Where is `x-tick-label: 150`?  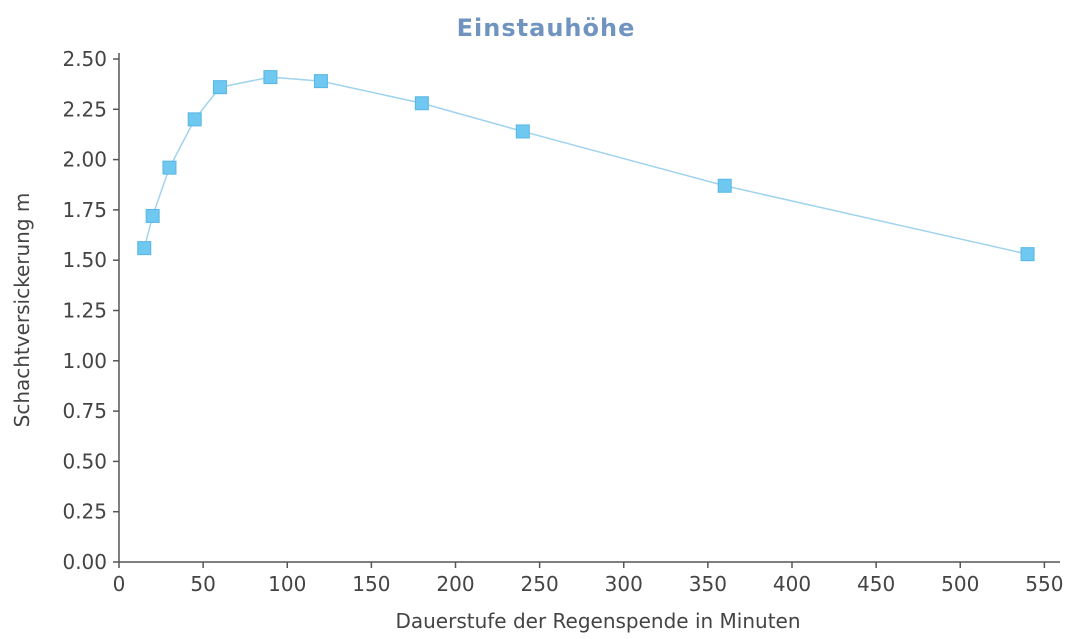
x-tick-label: 150 is located at coordinates (371, 584).